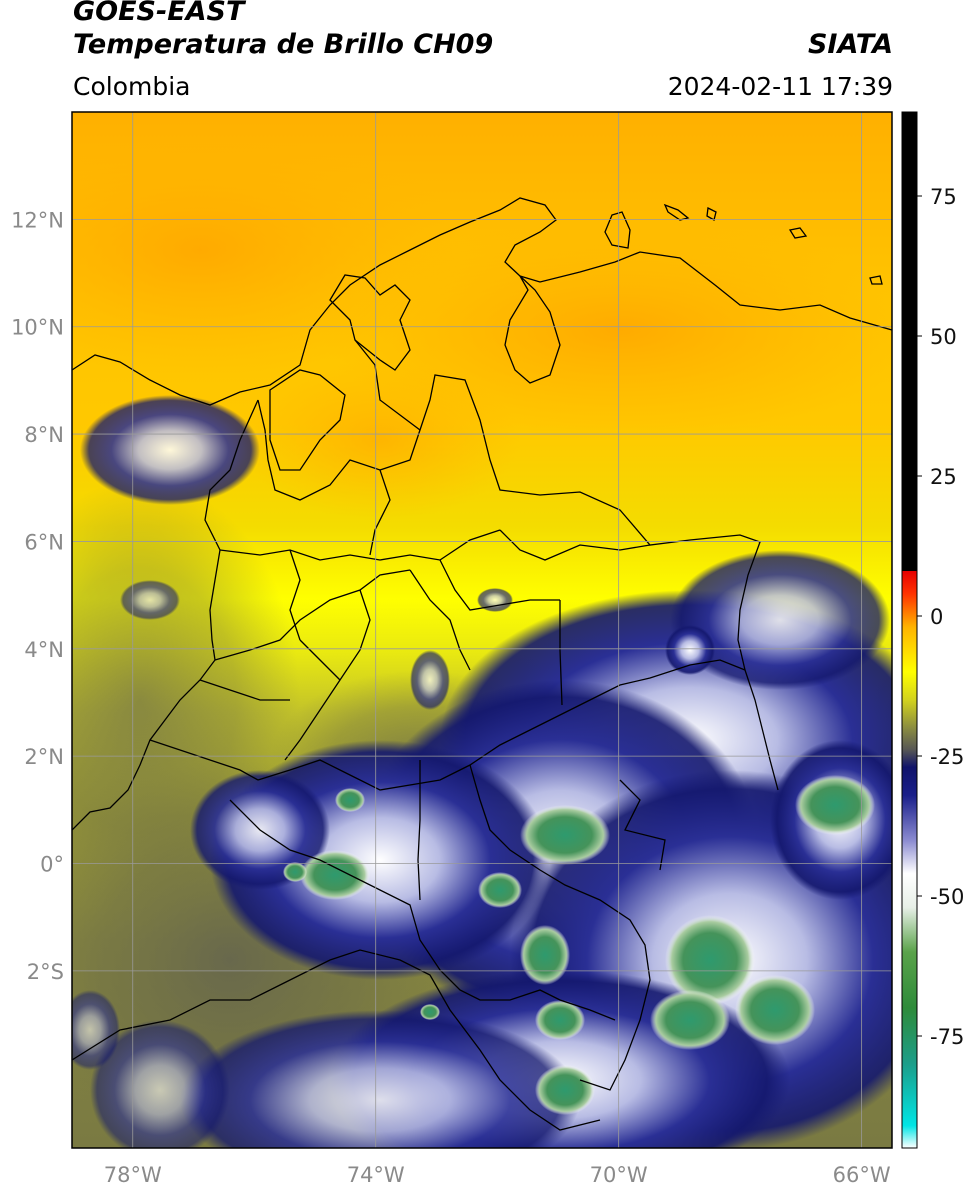  What do you see at coordinates (943, 477) in the screenshot?
I see `colorbar-tick-label: 25` at bounding box center [943, 477].